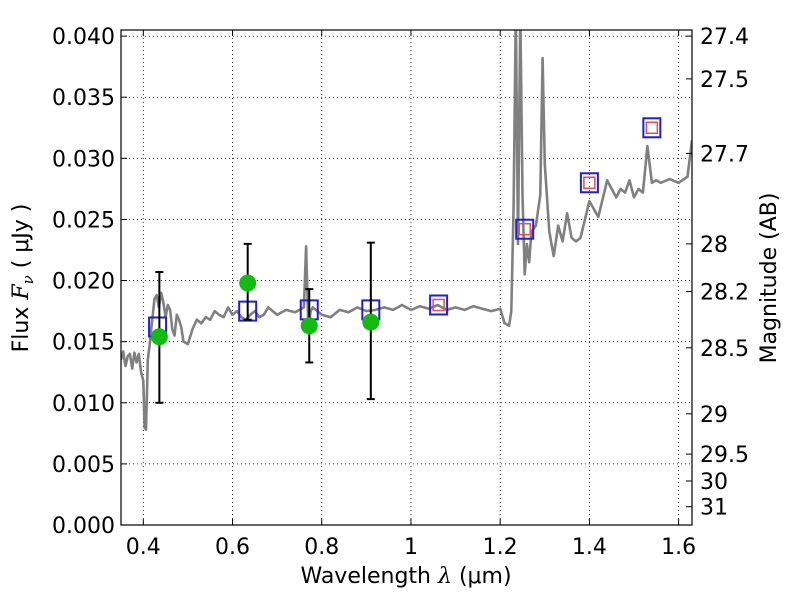 Image resolution: width=800 pixels, height=600 pixels. What do you see at coordinates (714, 482) in the screenshot?
I see `y2-tick-label: 30` at bounding box center [714, 482].